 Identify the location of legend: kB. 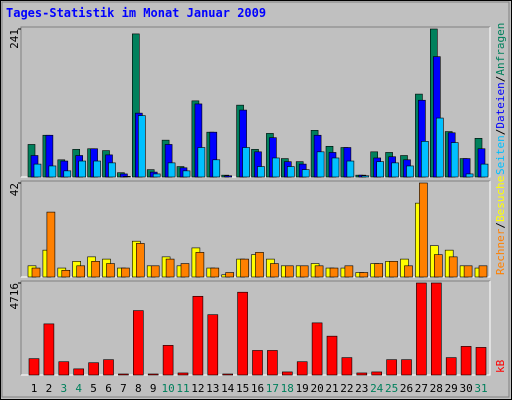
(500, 366).